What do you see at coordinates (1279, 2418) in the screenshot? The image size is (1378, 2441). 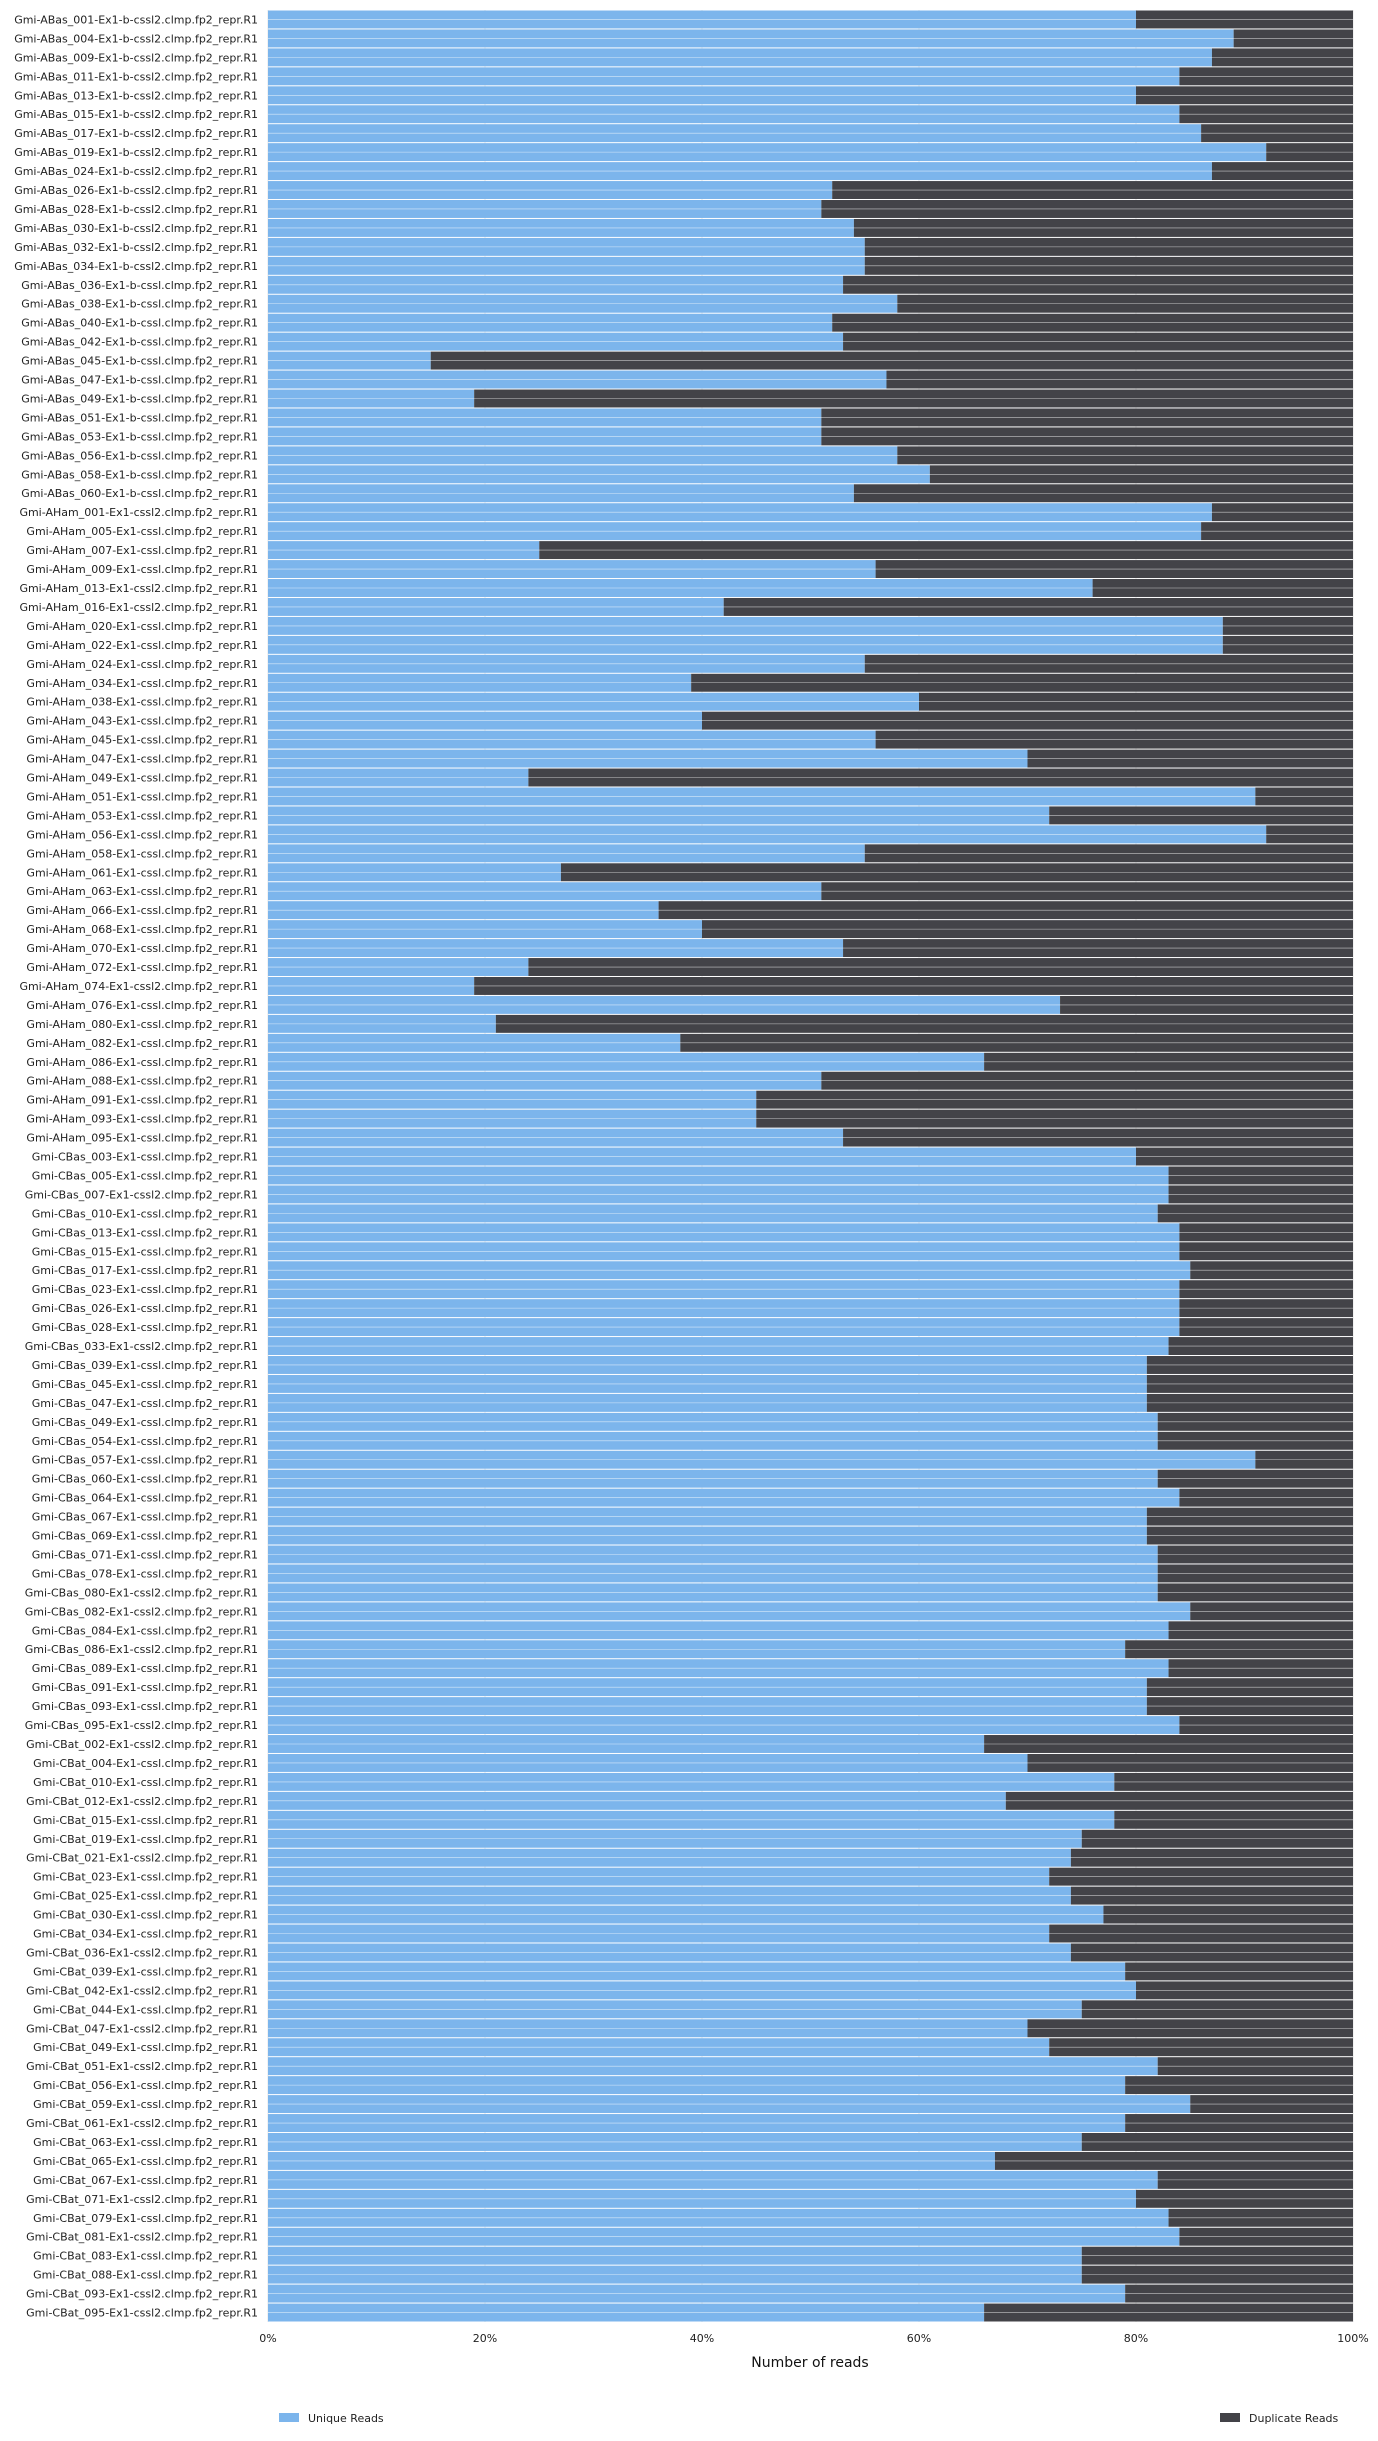 I see `legend-item-duplicate: Duplicate Reads` at bounding box center [1279, 2418].